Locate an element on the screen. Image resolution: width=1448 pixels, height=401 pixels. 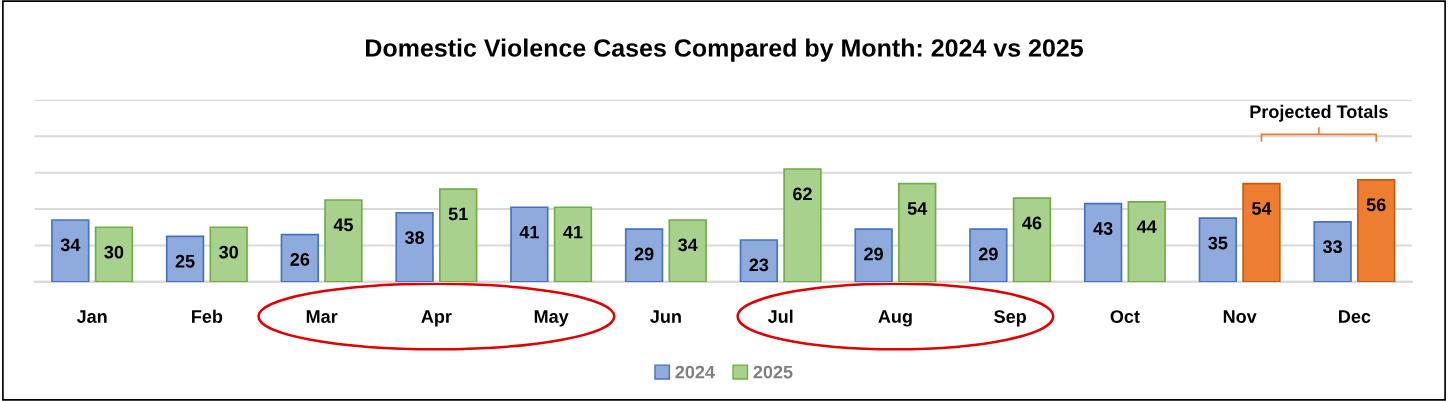
data-label: 45 is located at coordinates (343, 225).